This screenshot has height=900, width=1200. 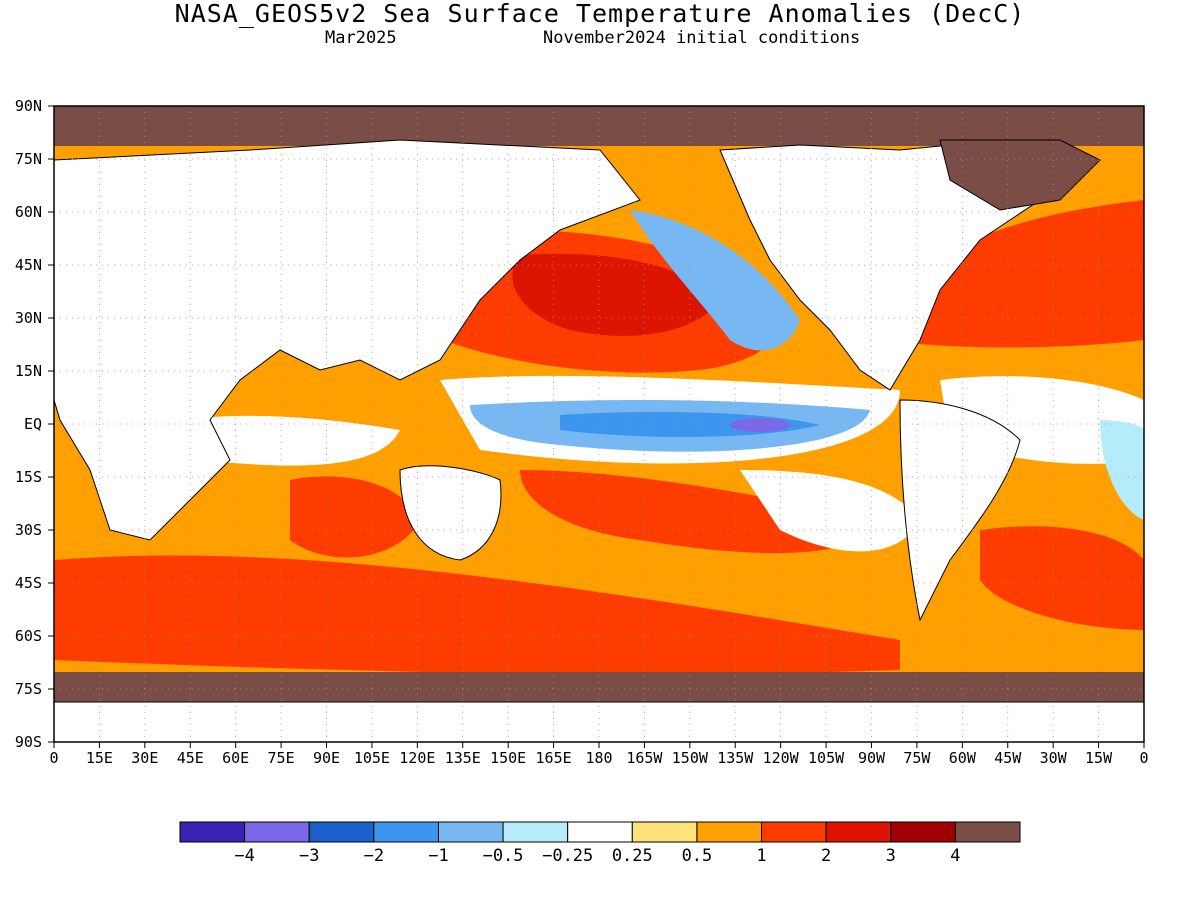 What do you see at coordinates (1053, 758) in the screenshot?
I see `longitude-label: 30W` at bounding box center [1053, 758].